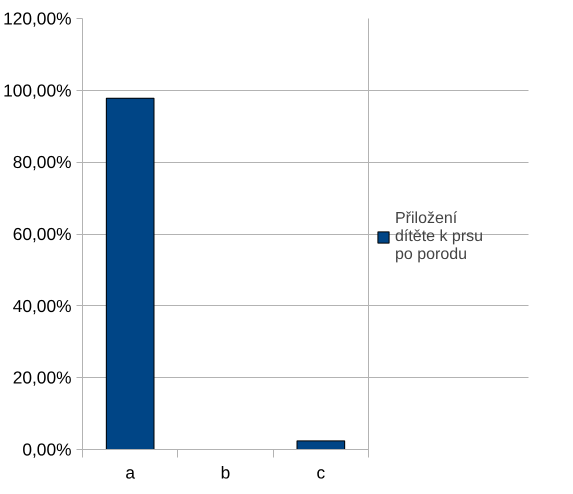 This screenshot has width=573, height=494. Describe the element at coordinates (225, 472) in the screenshot. I see `x-tick-label: b` at that location.